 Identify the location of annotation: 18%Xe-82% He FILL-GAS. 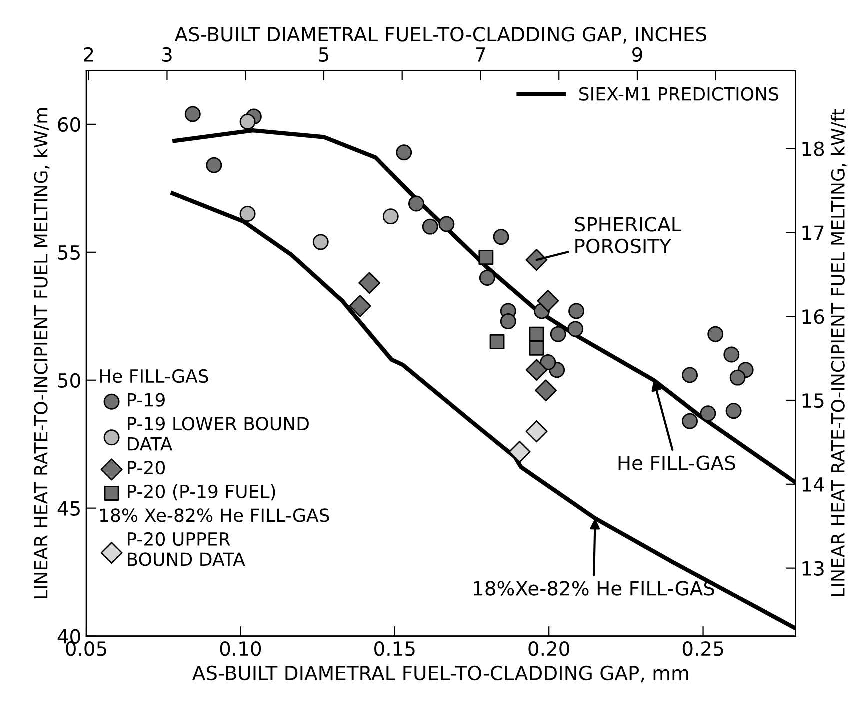
(594, 588).